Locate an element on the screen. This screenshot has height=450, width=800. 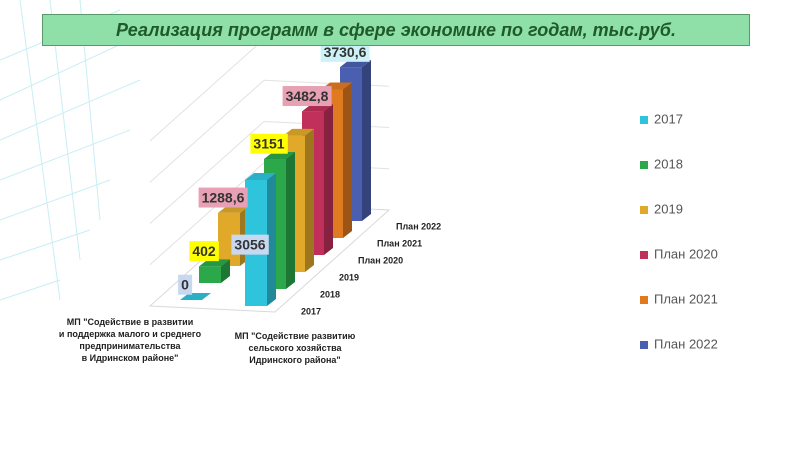
value-label: 3056 is located at coordinates (249, 245).